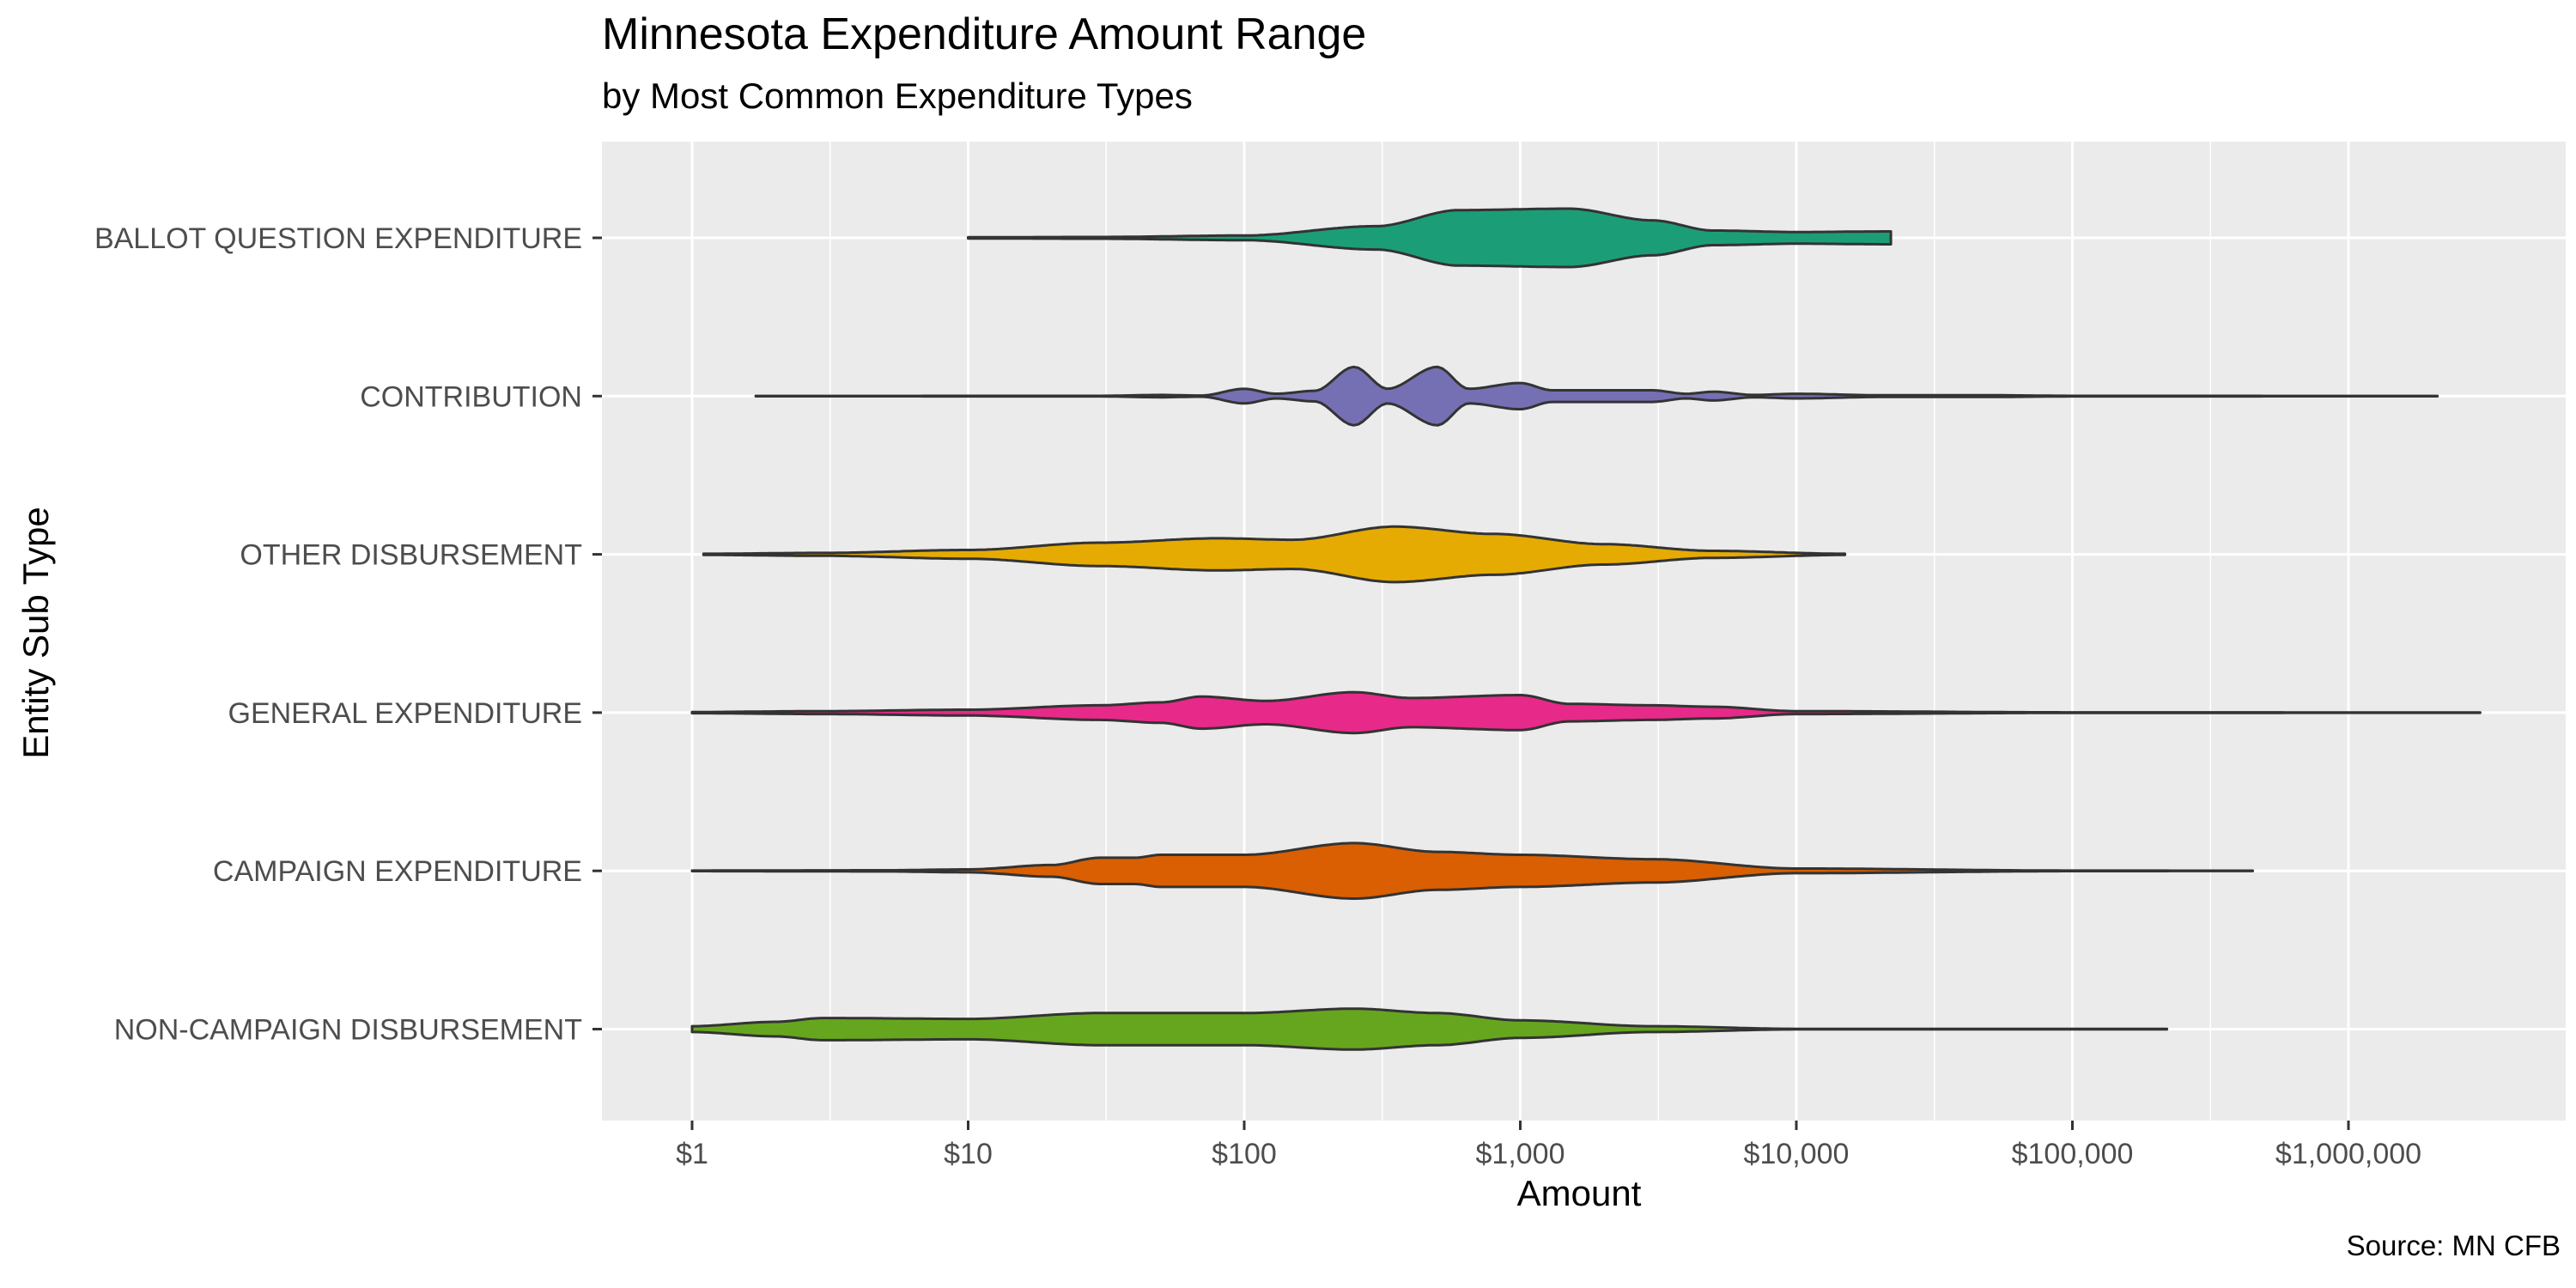 Image resolution: width=2576 pixels, height=1288 pixels. Describe the element at coordinates (1521, 1154) in the screenshot. I see `x-tick-label: $1,000` at that location.